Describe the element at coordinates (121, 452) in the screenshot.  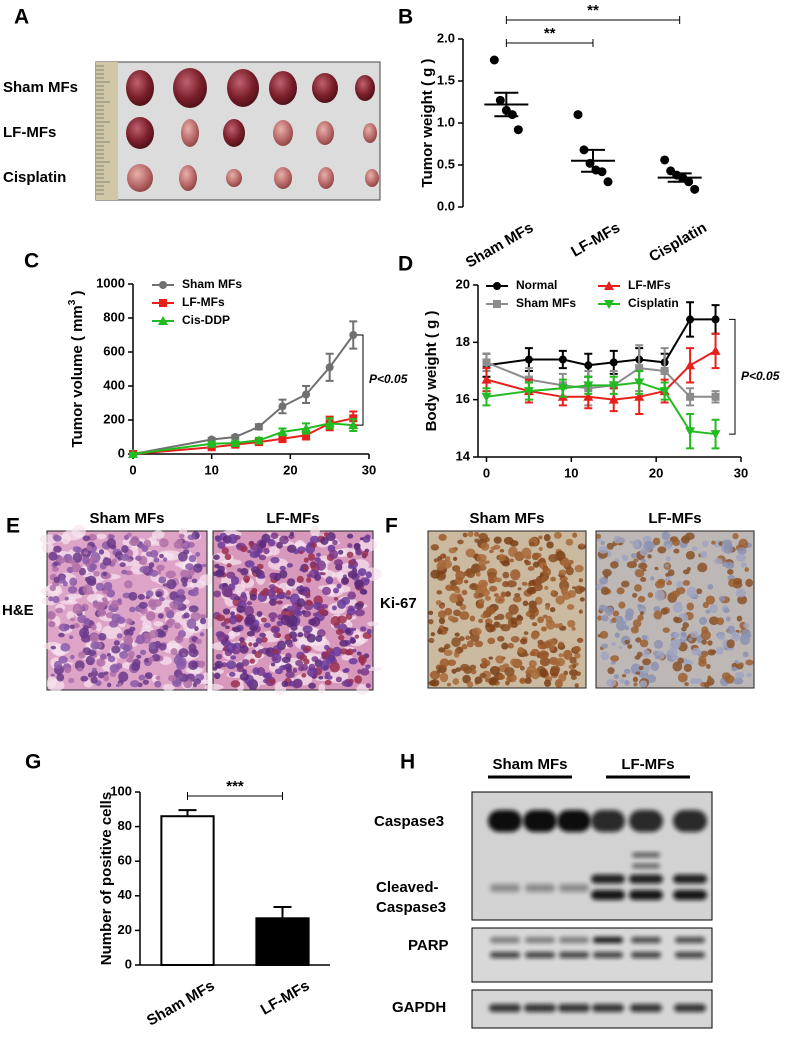
I see `y-tick-label: 0` at that location.